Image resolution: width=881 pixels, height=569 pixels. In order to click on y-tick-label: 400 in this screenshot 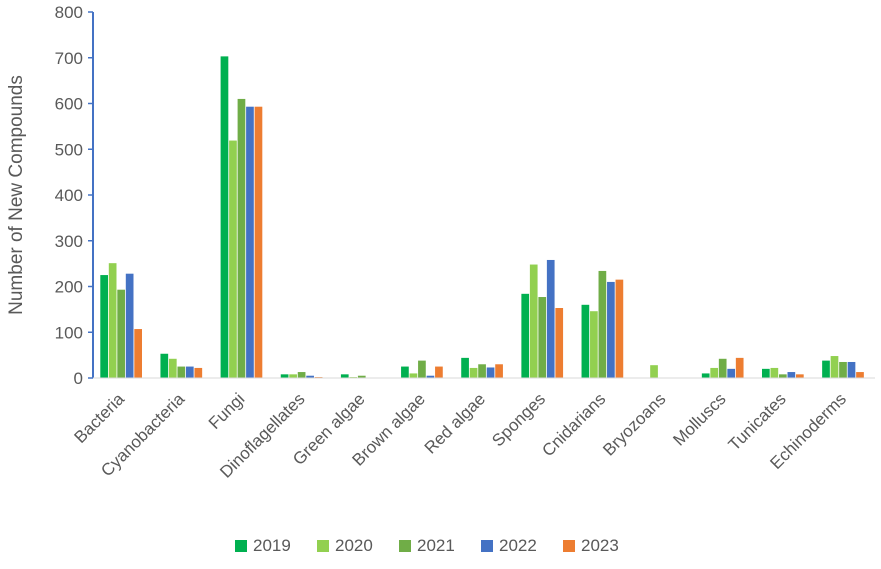, I will do `click(69, 195)`.